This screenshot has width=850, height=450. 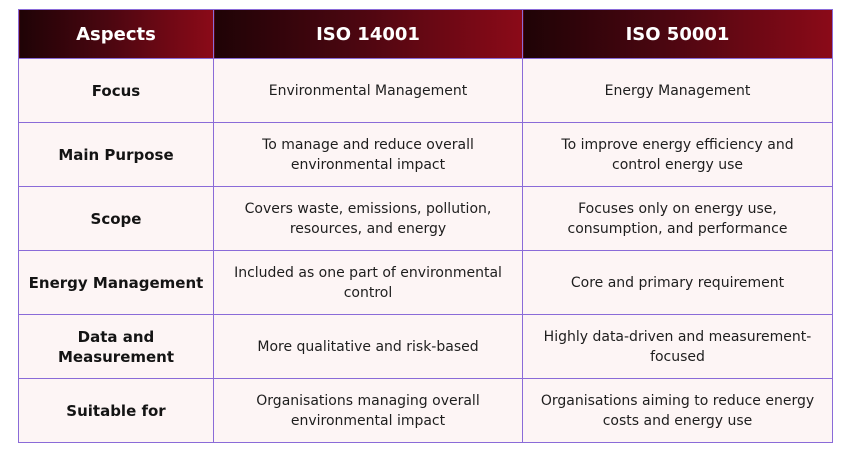 What do you see at coordinates (677, 282) in the screenshot?
I see `iso50001-cell: Core and primary requirement` at bounding box center [677, 282].